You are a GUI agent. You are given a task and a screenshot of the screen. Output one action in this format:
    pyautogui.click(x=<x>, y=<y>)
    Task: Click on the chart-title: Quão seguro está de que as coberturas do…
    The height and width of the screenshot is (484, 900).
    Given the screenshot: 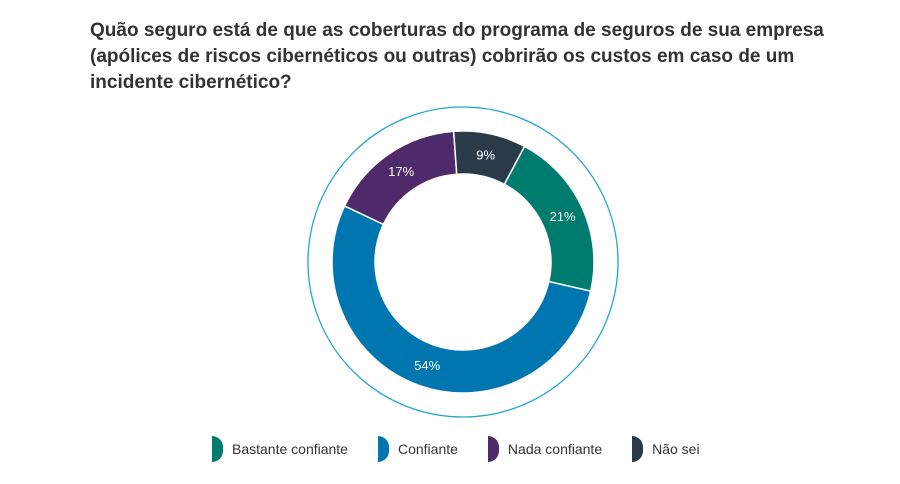 What is the action you would take?
    pyautogui.click(x=457, y=56)
    